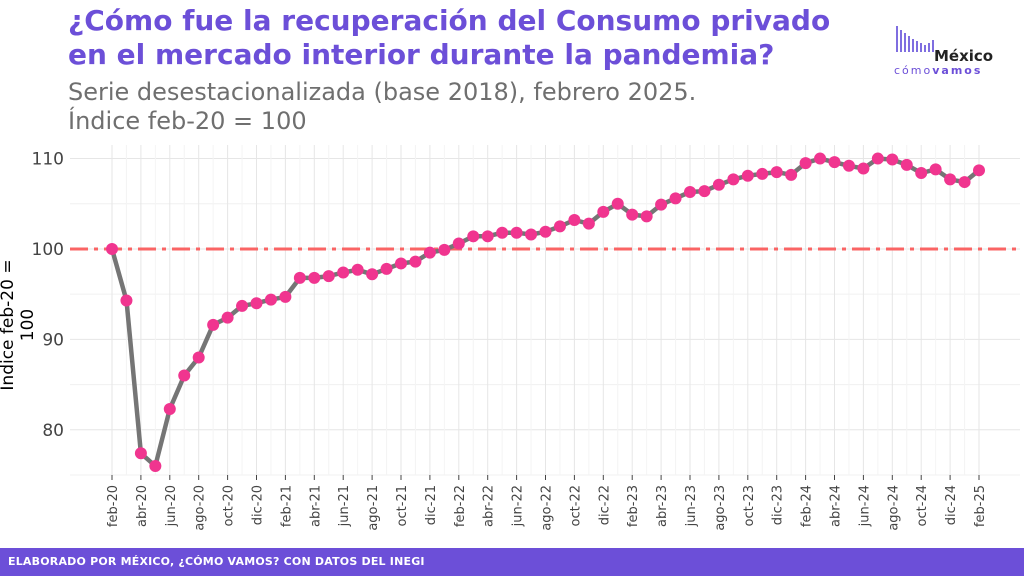  Describe the element at coordinates (547, 508) in the screenshot. I see `x-tick-label: ago-22` at that location.